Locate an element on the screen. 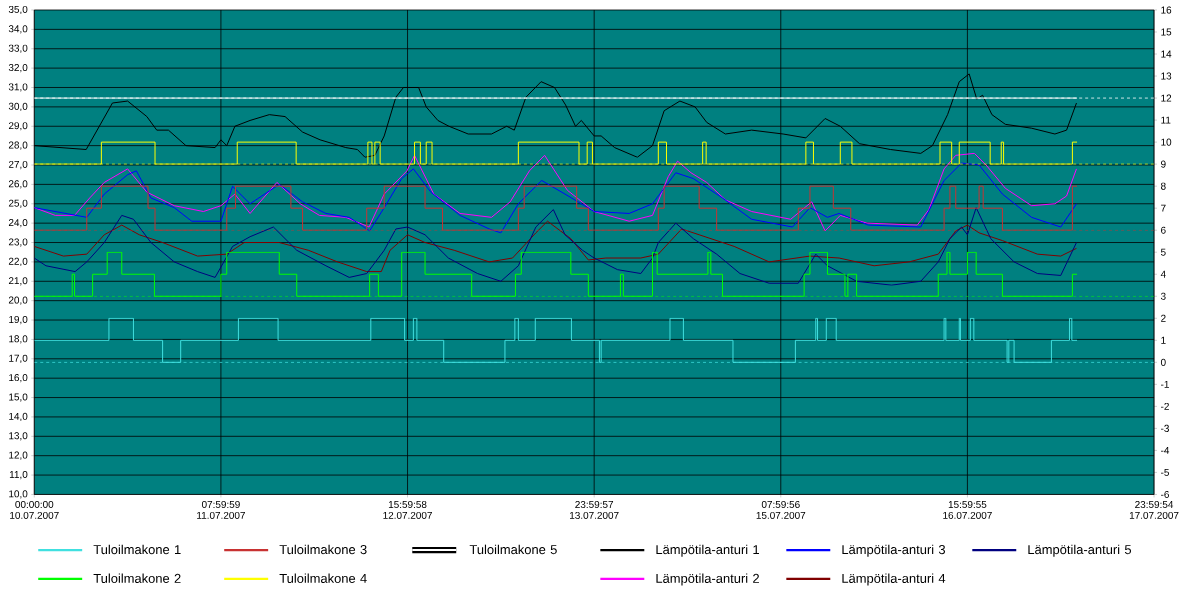 Image resolution: width=1193 pixels, height=597 pixels. y-tick-label: 17,0 is located at coordinates (18, 358).